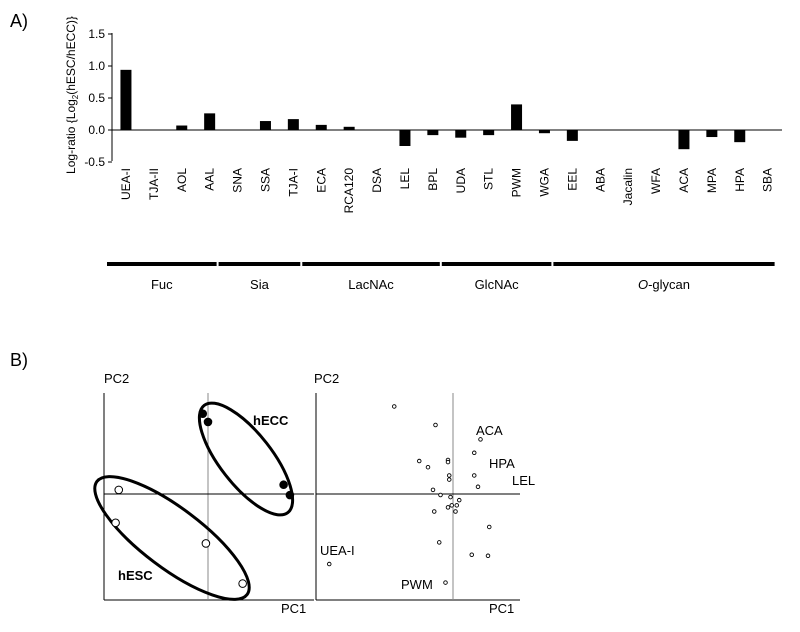 The height and width of the screenshot is (632, 800). What do you see at coordinates (684, 180) in the screenshot?
I see `x-tick-label: ACA` at bounding box center [684, 180].